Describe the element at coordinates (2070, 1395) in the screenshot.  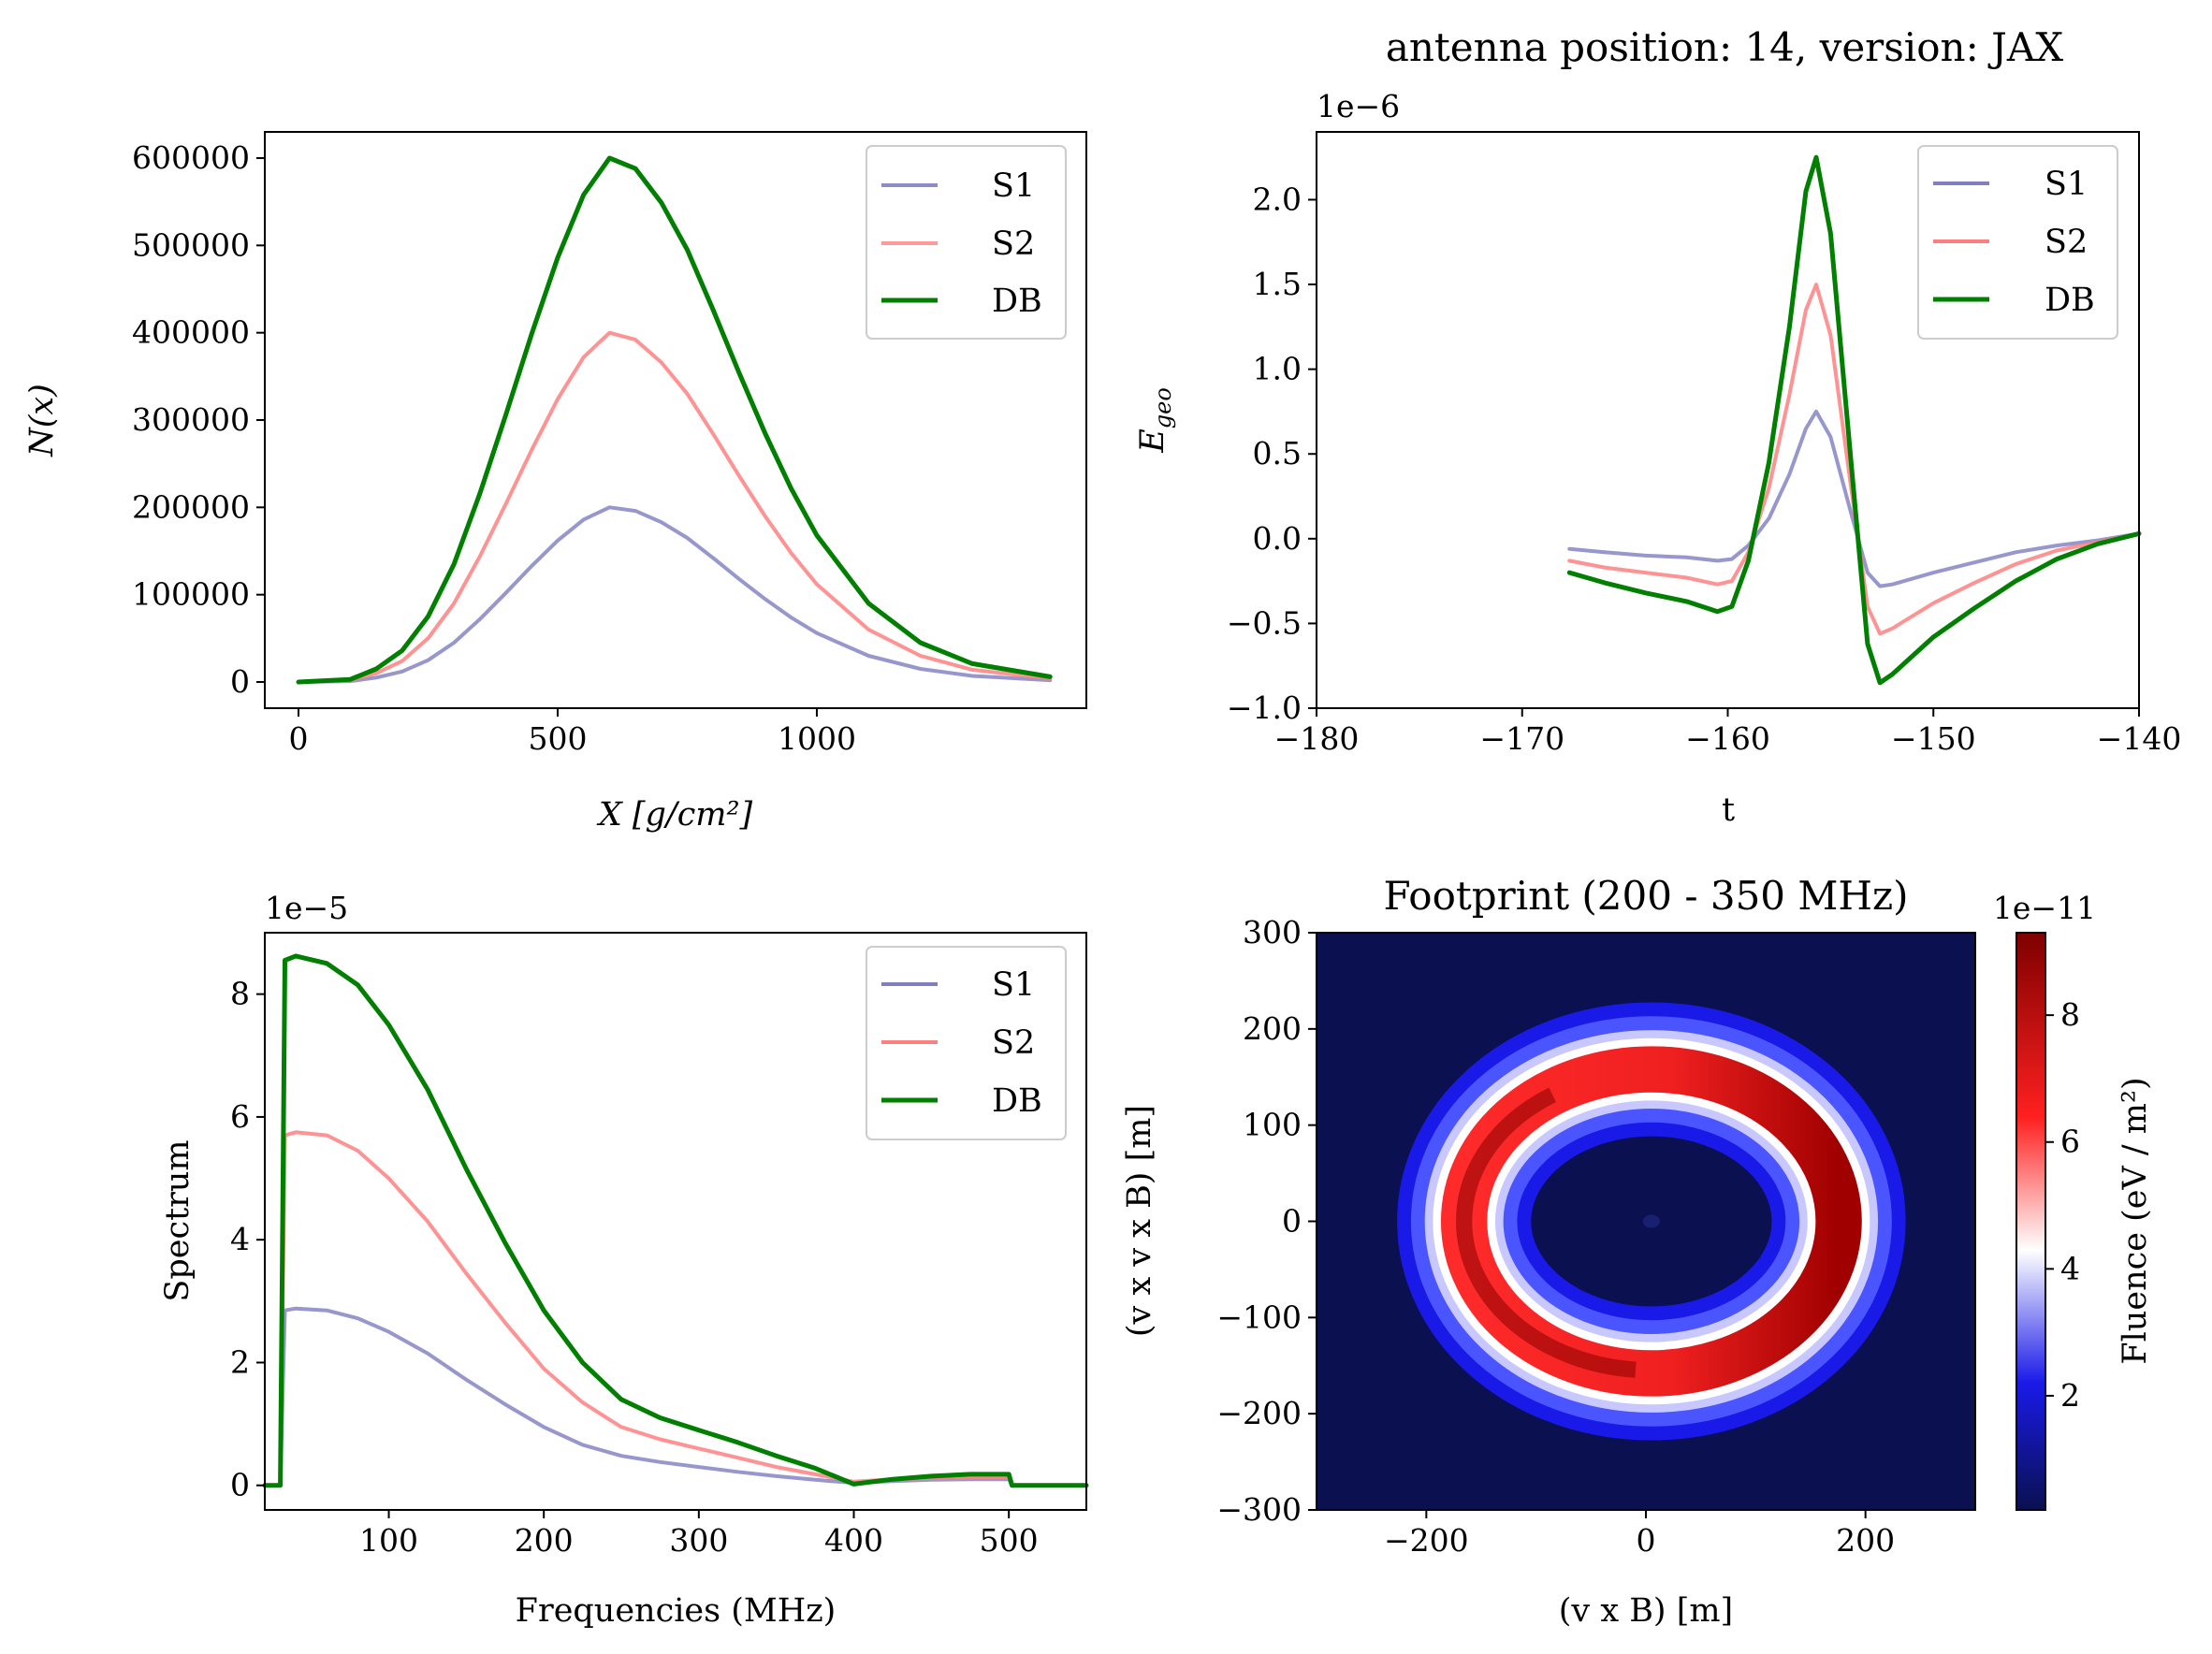
I see `colorbar-tick-label: 2` at that location.